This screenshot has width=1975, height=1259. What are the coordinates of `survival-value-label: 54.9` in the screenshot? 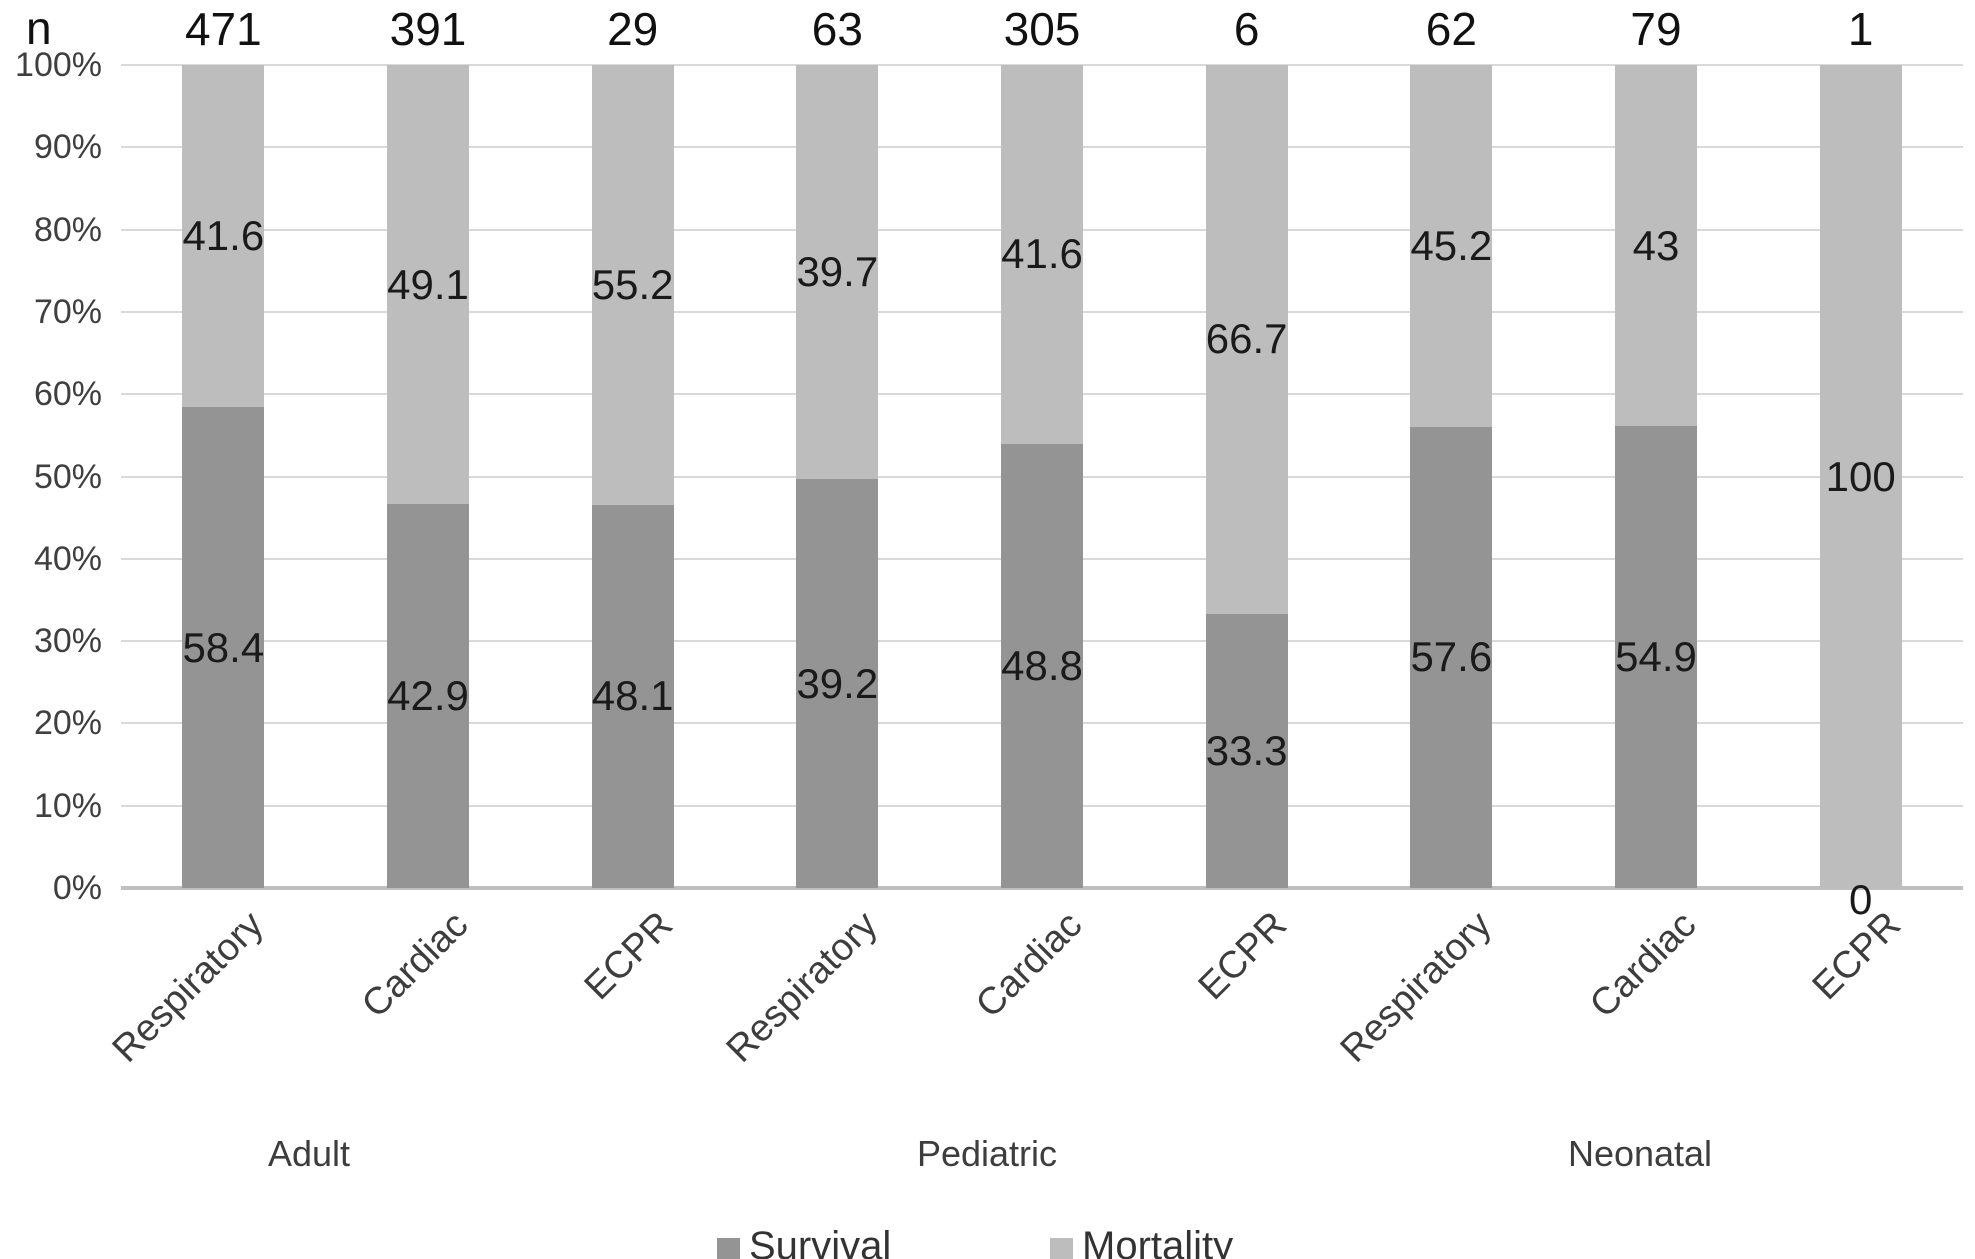 It's located at (1656, 657).